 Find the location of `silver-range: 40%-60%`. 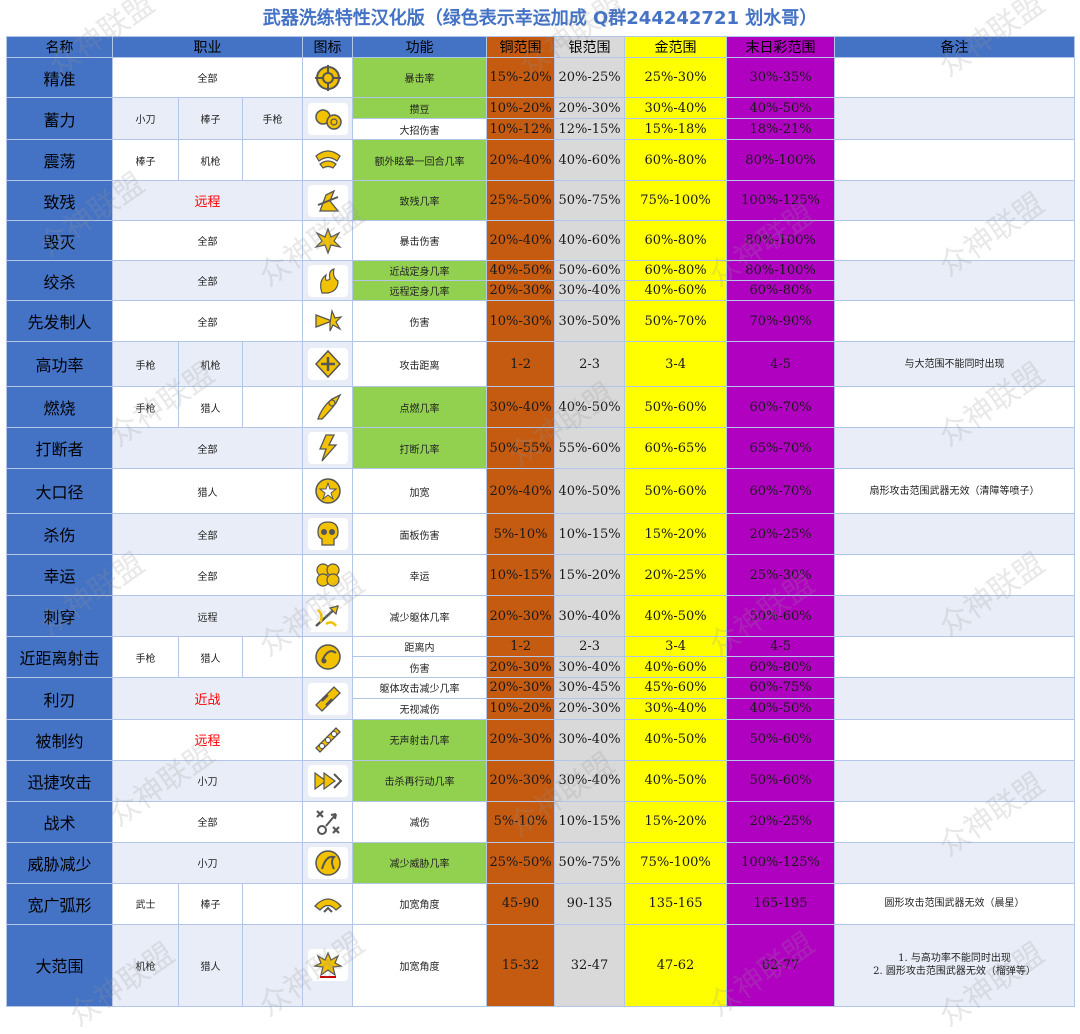

silver-range: 40%-60% is located at coordinates (590, 241).